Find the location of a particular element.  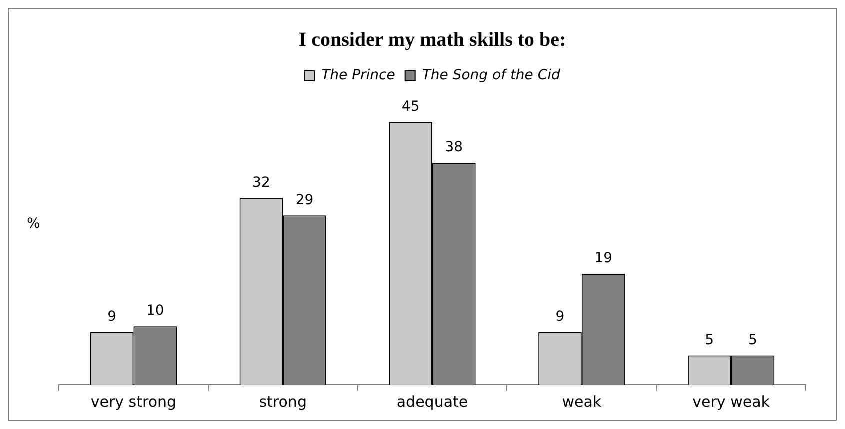

chart-title: I consider my math skills to be: is located at coordinates (432, 40).